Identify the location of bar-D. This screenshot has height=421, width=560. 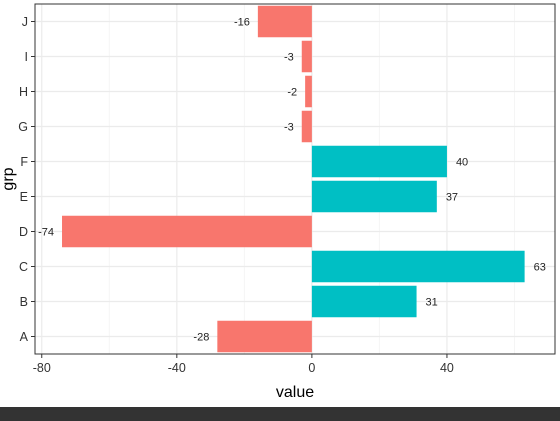
(187, 231).